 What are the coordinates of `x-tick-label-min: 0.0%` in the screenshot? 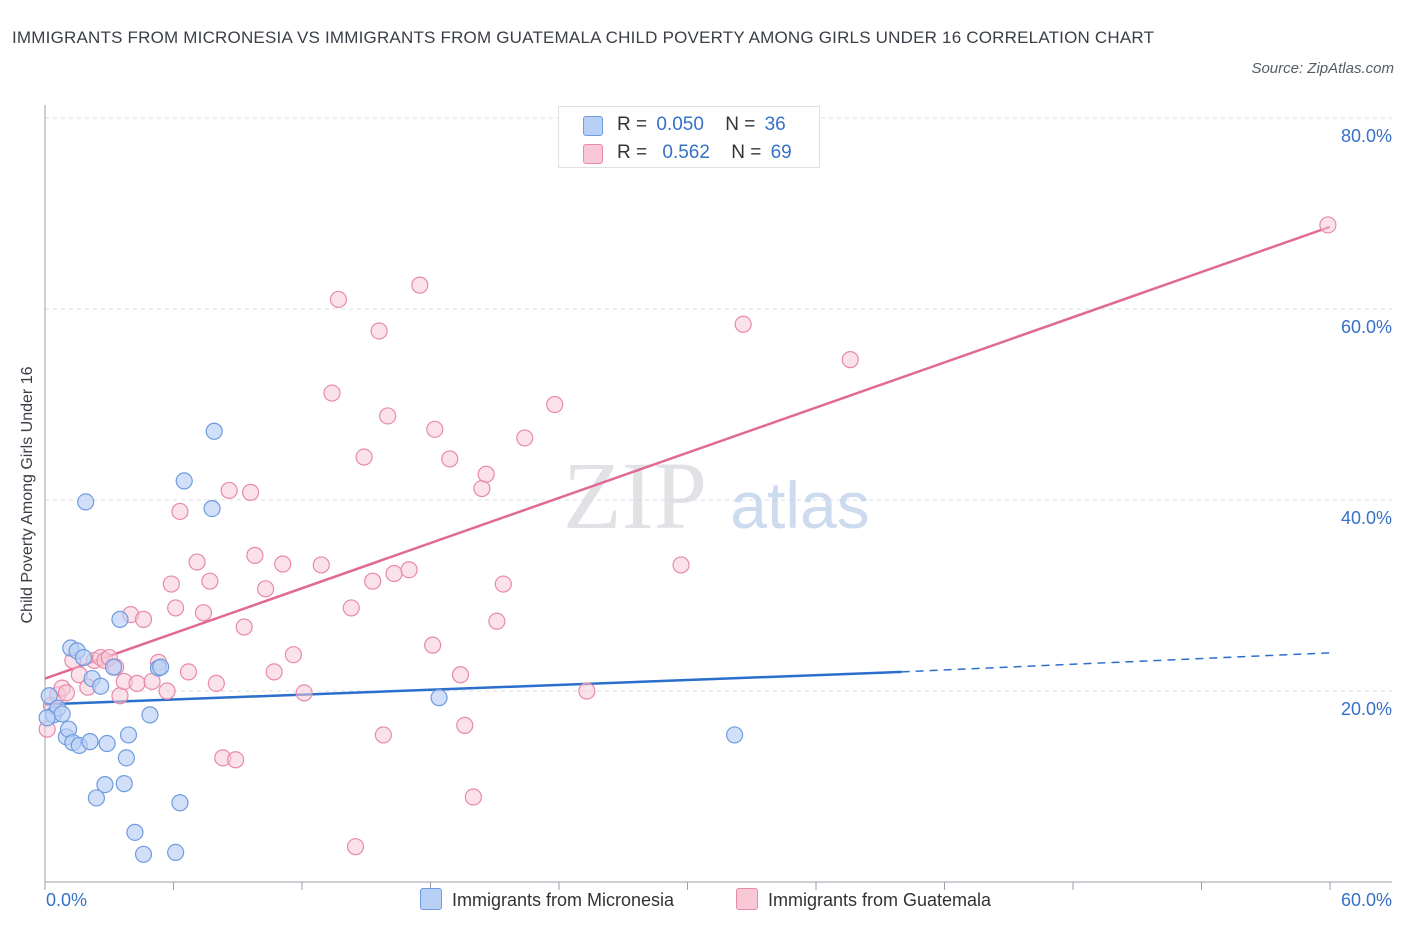 It's located at (67, 900).